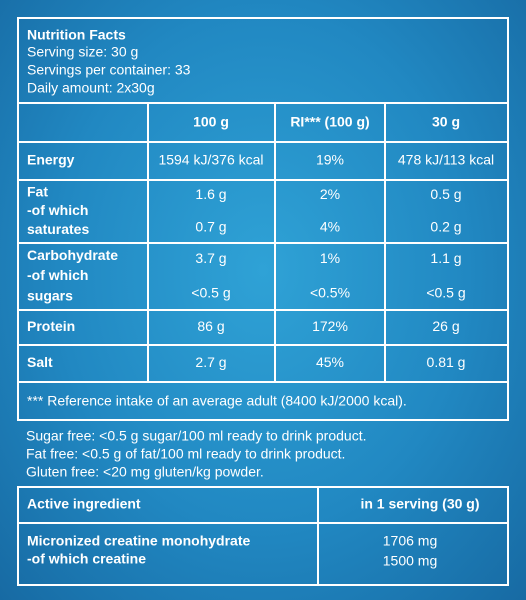 Image resolution: width=526 pixels, height=600 pixels. Describe the element at coordinates (330, 362) in the screenshot. I see `cell: 45%` at that location.